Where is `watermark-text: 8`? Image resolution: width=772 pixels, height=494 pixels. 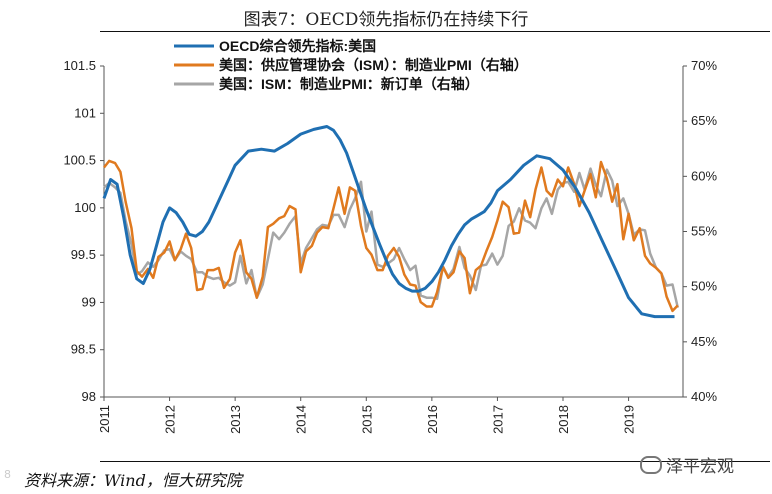
watermark-text: 8 is located at coordinates (7, 474).